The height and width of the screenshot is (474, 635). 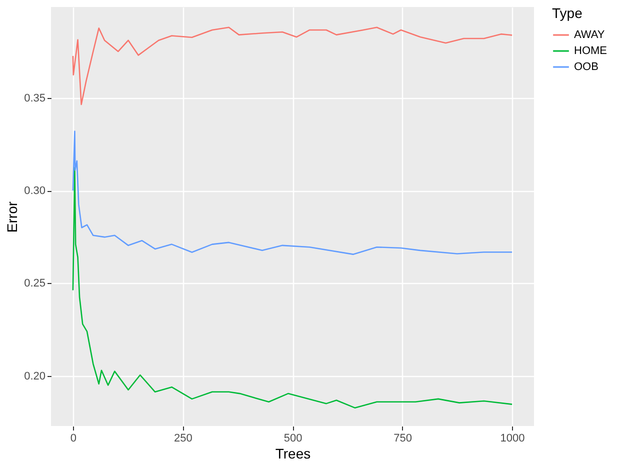 What do you see at coordinates (567, 13) in the screenshot?
I see `legend-title: Type` at bounding box center [567, 13].